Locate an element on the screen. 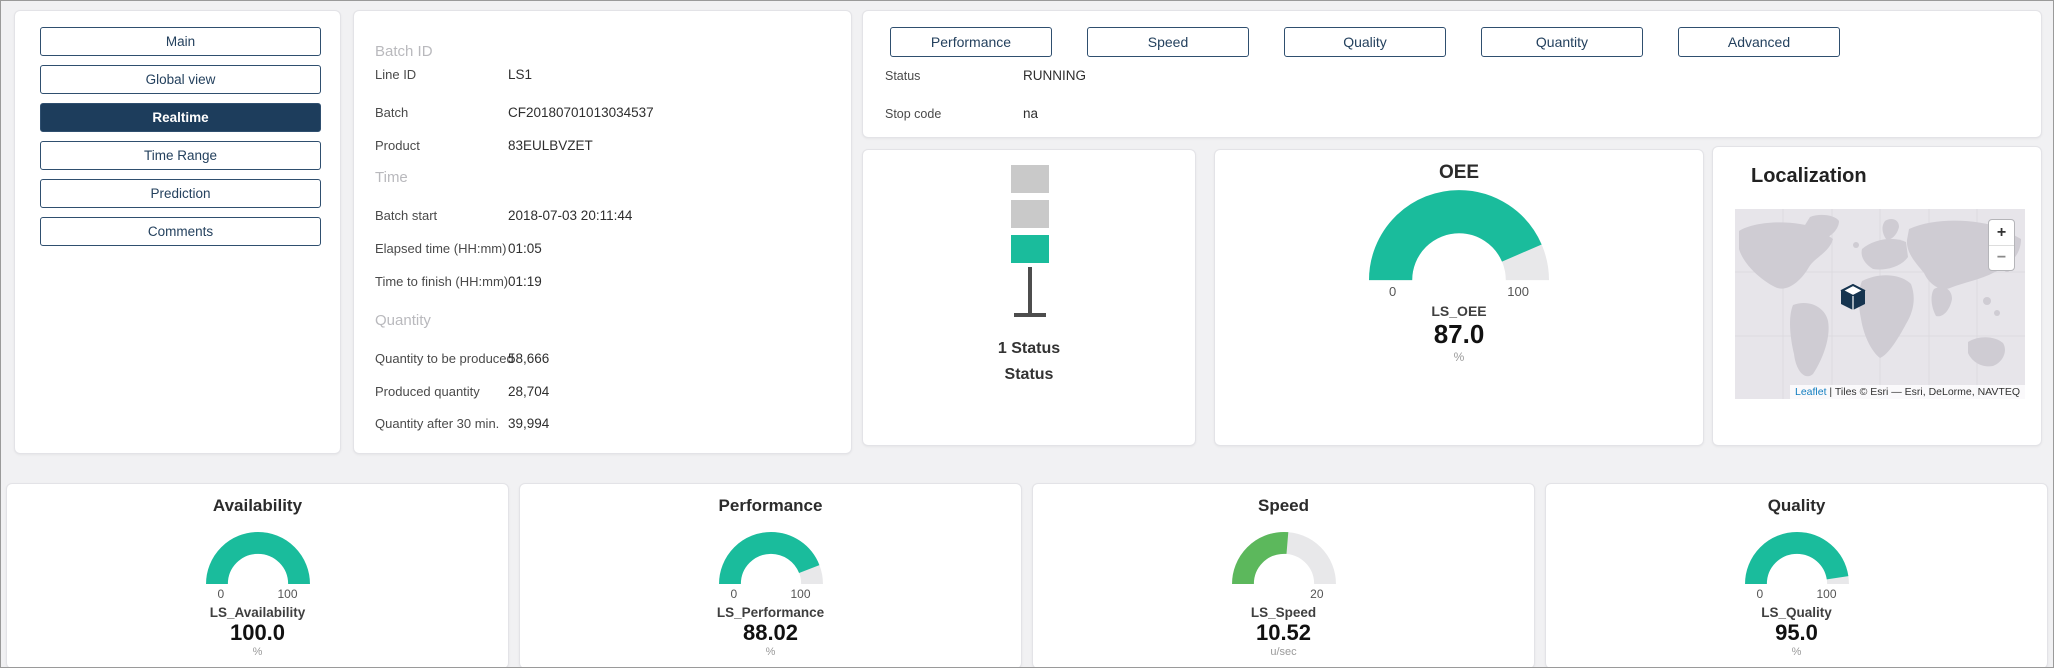 This screenshot has width=2054, height=668. location-marker-icon is located at coordinates (1853, 296).